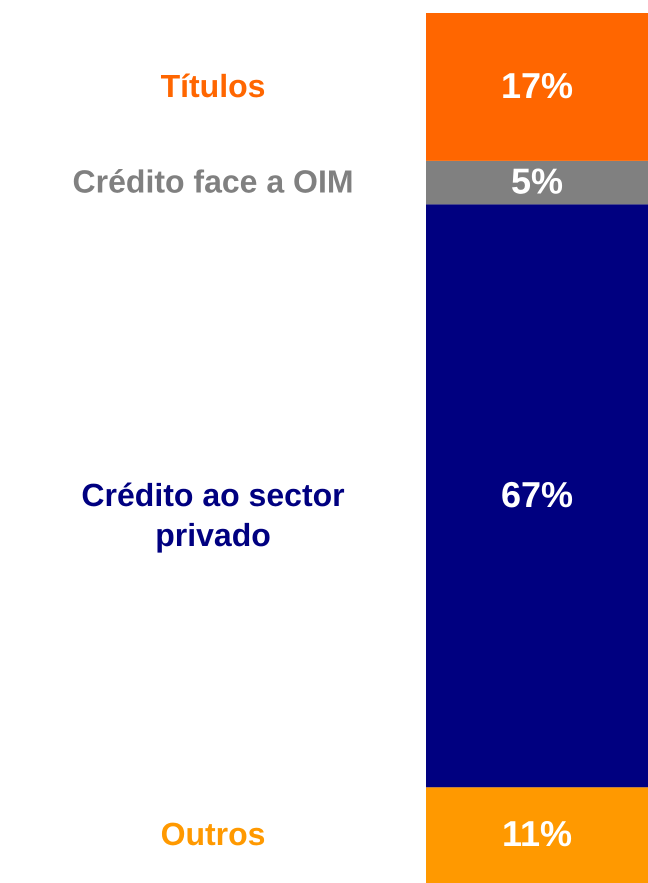 The width and height of the screenshot is (648, 883). I want to click on text: Crédito ao sector privado, so click(213, 514).